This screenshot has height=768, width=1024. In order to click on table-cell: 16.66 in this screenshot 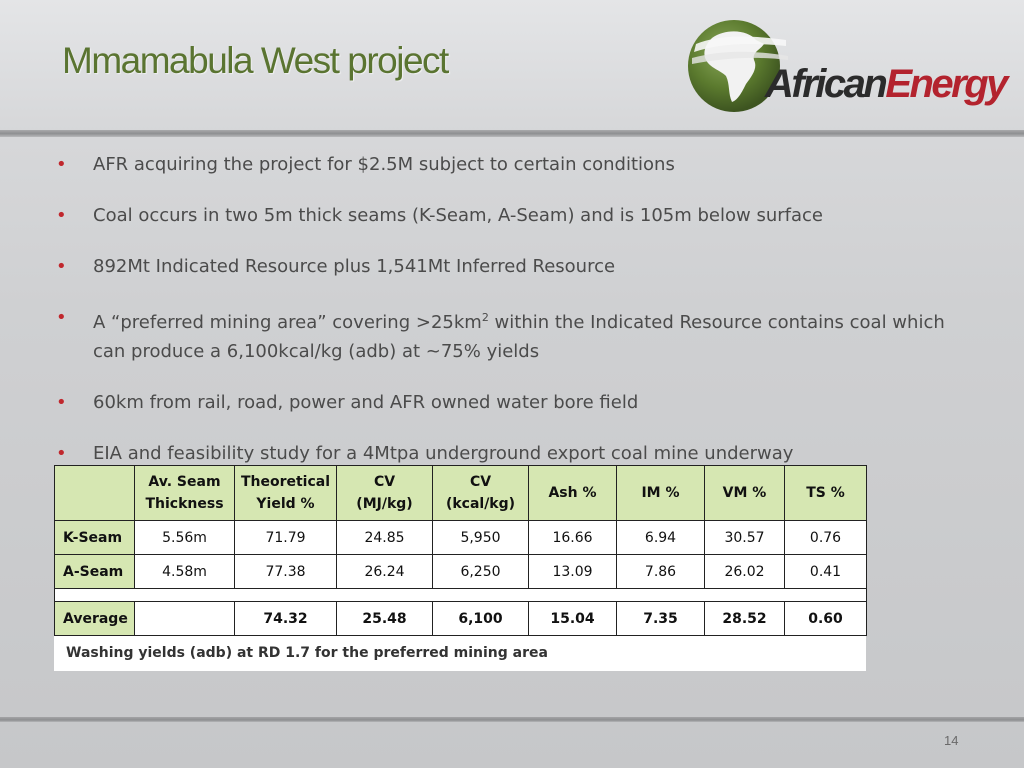, I will do `click(572, 537)`.